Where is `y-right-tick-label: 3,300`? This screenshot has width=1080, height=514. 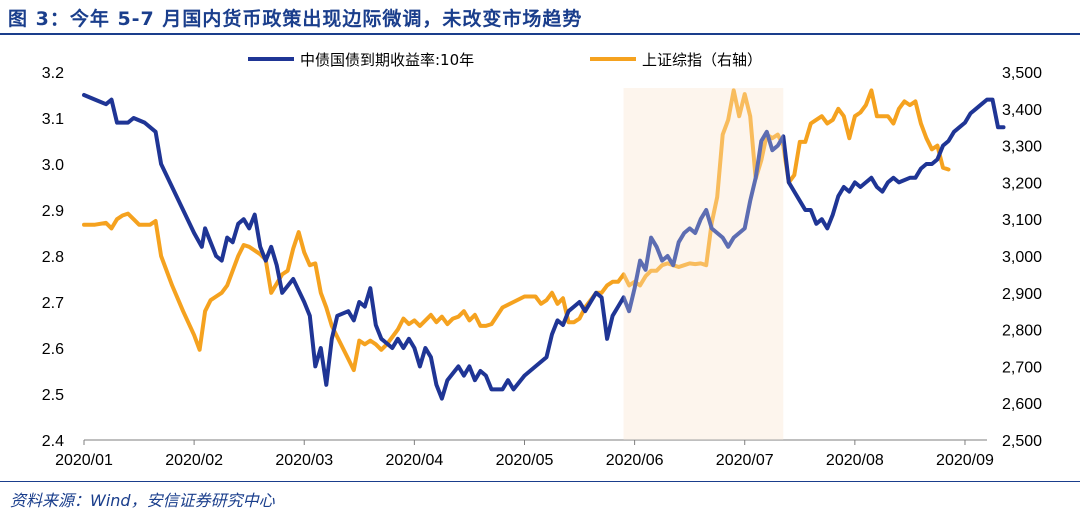 y-right-tick-label: 3,300 is located at coordinates (1022, 147).